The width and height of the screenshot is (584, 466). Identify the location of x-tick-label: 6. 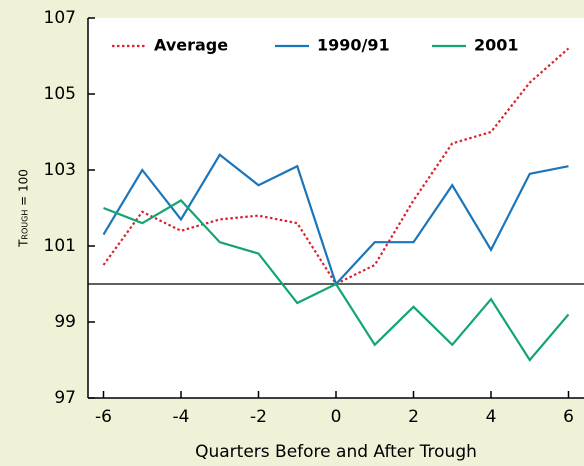
(568, 417).